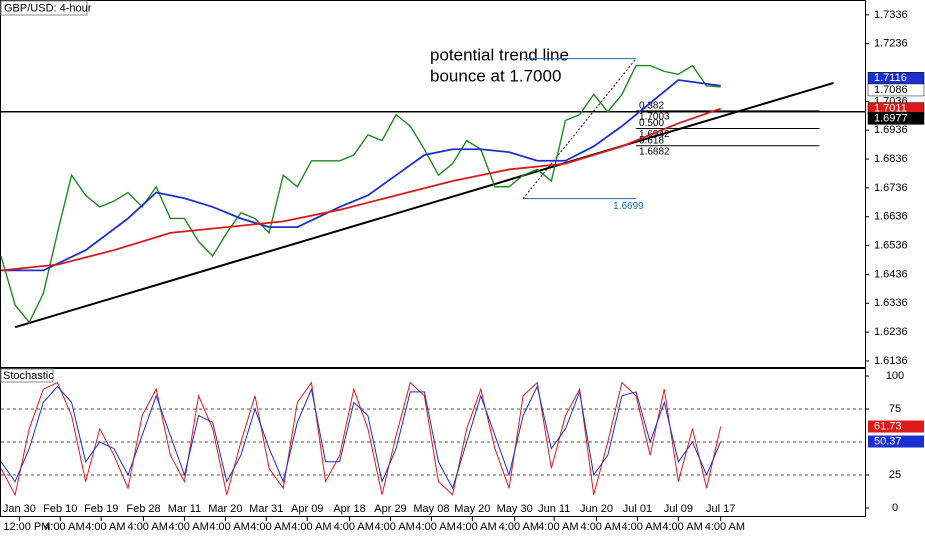 This screenshot has height=540, width=925. I want to click on fib-price: 1.6942, so click(654, 134).